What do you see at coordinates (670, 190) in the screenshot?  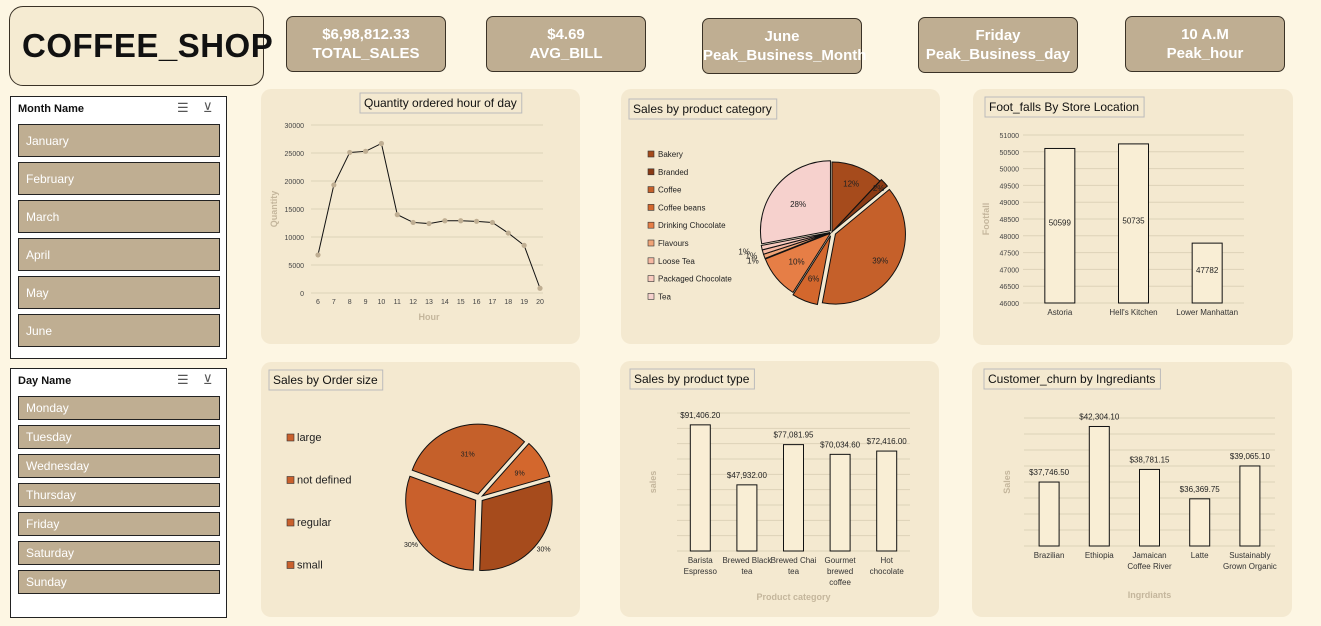 I see `legend-label: Coffee` at bounding box center [670, 190].